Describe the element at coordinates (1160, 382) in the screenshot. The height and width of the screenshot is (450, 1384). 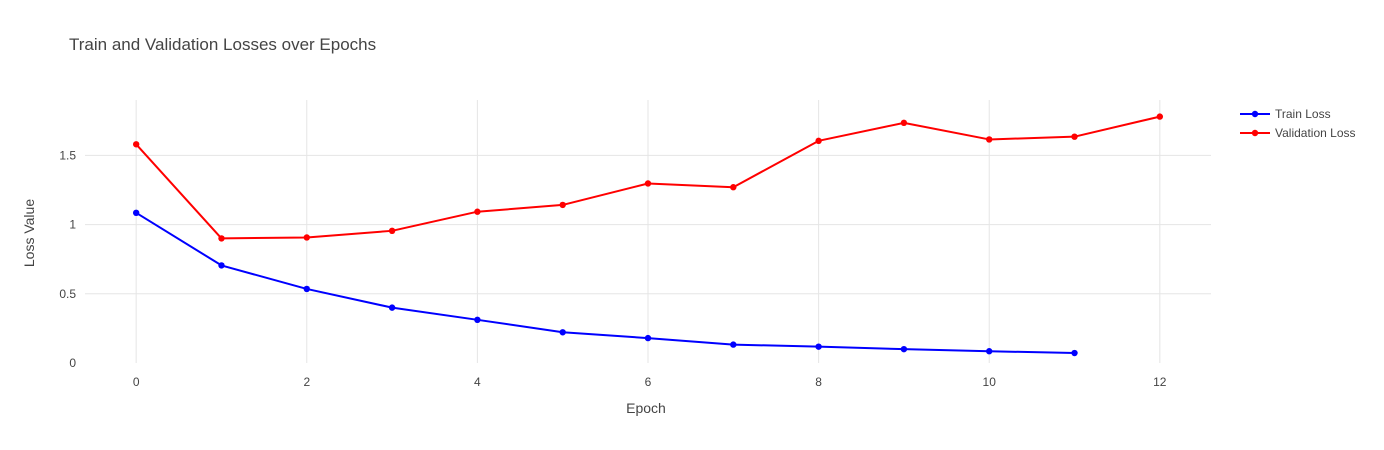
I see `x-tick-label: 12` at that location.